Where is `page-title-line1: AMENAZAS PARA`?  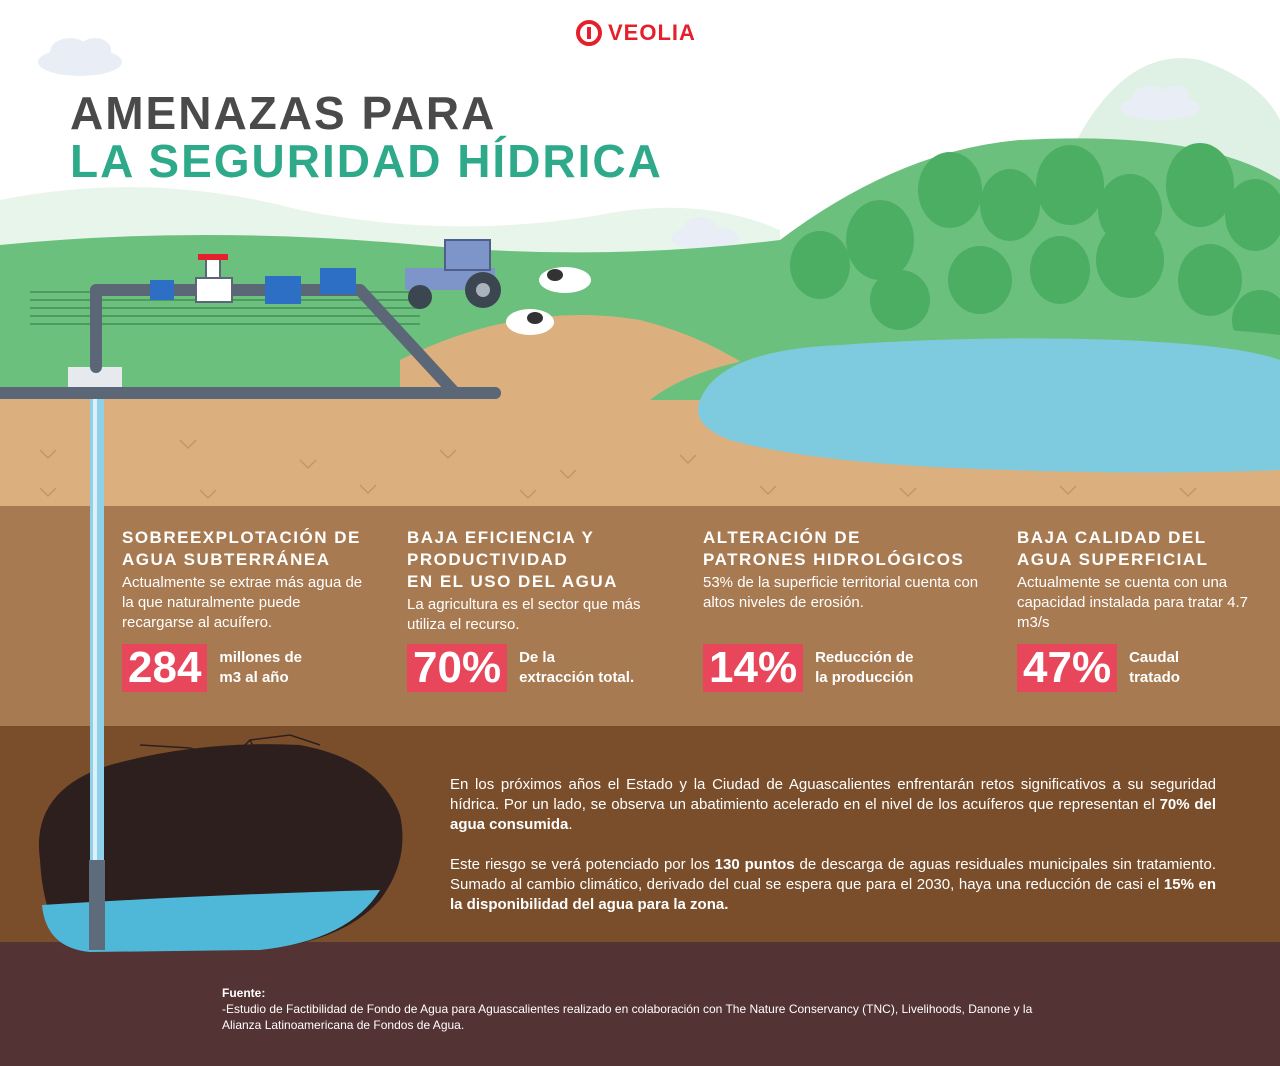
page-title-line1: AMENAZAS PARA is located at coordinates (283, 113).